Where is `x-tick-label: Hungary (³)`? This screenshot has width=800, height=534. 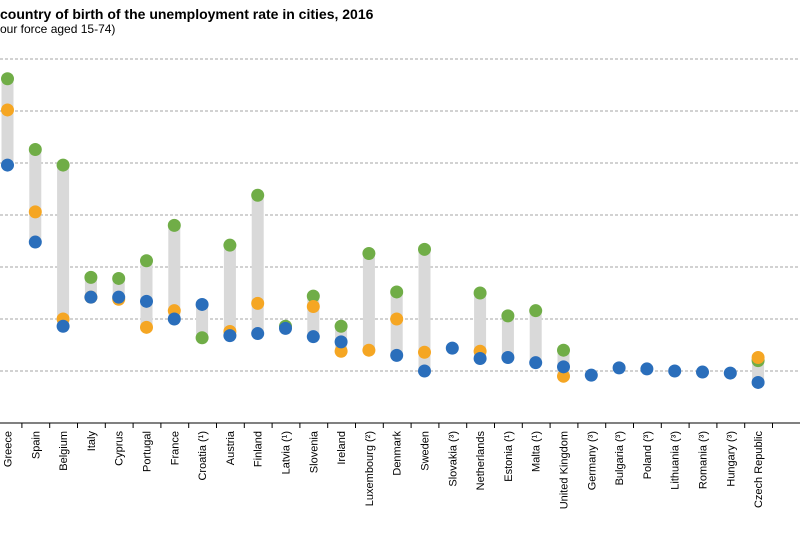 x-tick-label: Hungary (³) is located at coordinates (731, 459).